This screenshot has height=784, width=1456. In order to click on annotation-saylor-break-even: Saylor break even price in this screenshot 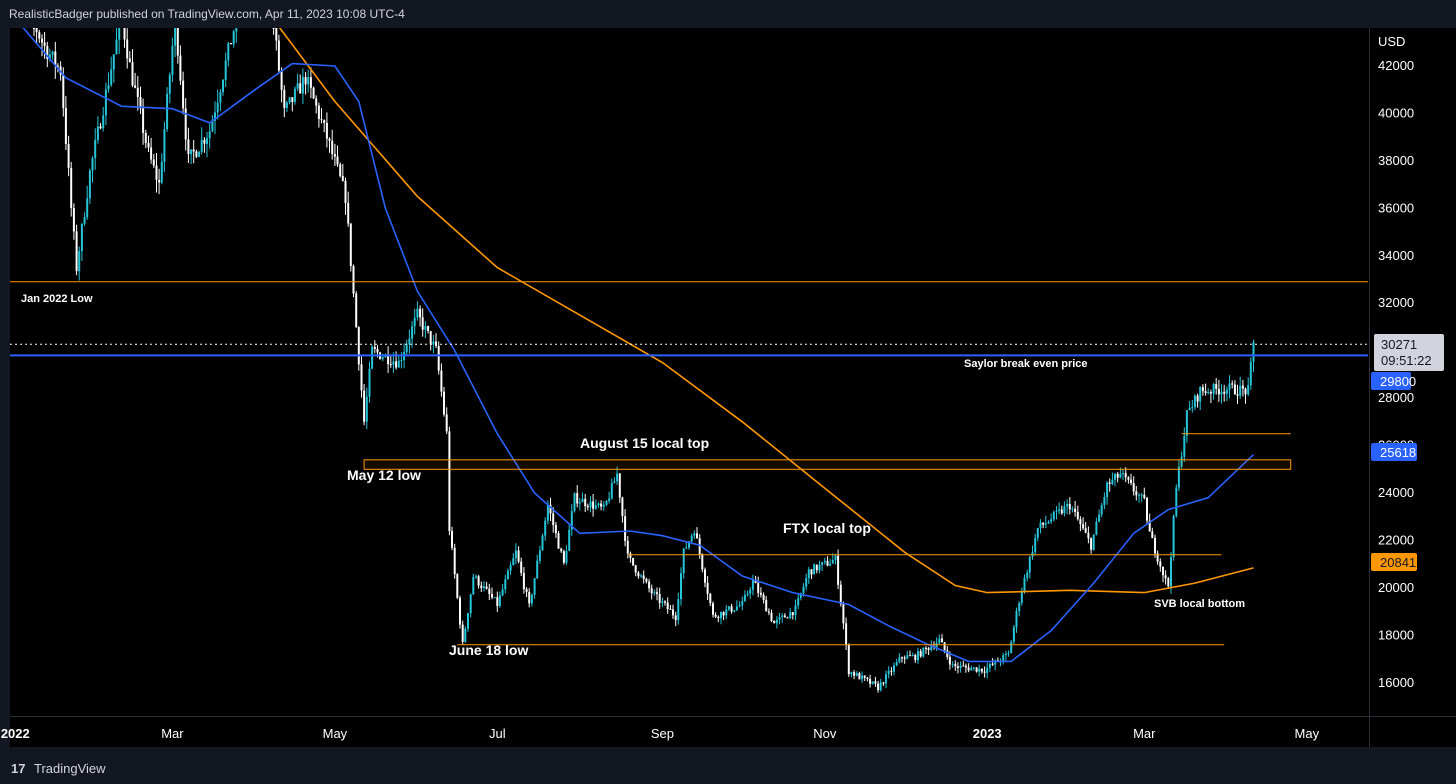, I will do `click(1026, 364)`.